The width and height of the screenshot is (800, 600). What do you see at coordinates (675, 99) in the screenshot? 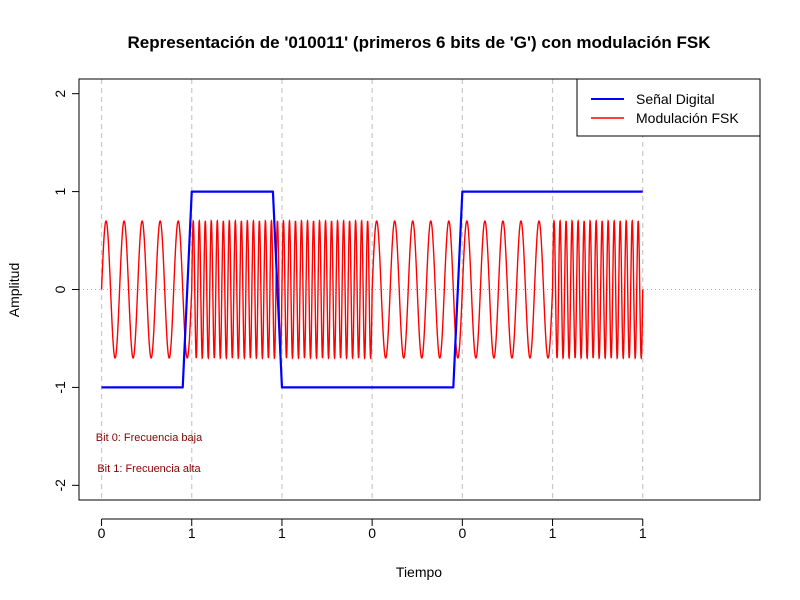
I see `legend-label-digital: Señal Digital` at bounding box center [675, 99].